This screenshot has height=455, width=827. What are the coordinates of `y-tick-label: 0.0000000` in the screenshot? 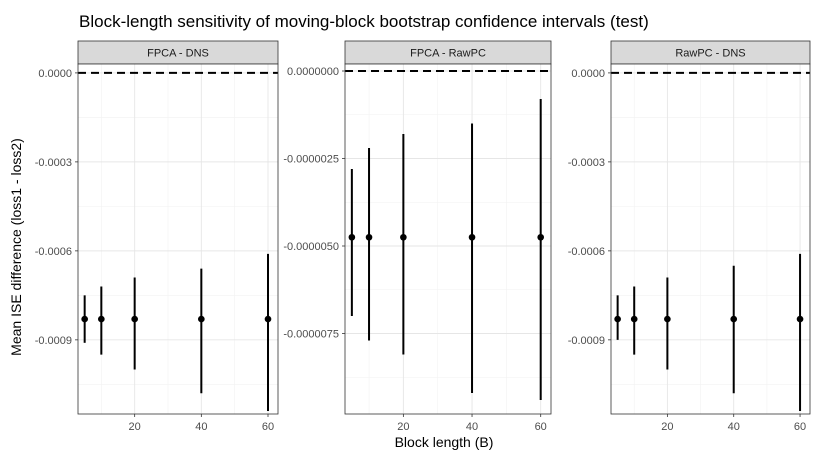 It's located at (313, 72).